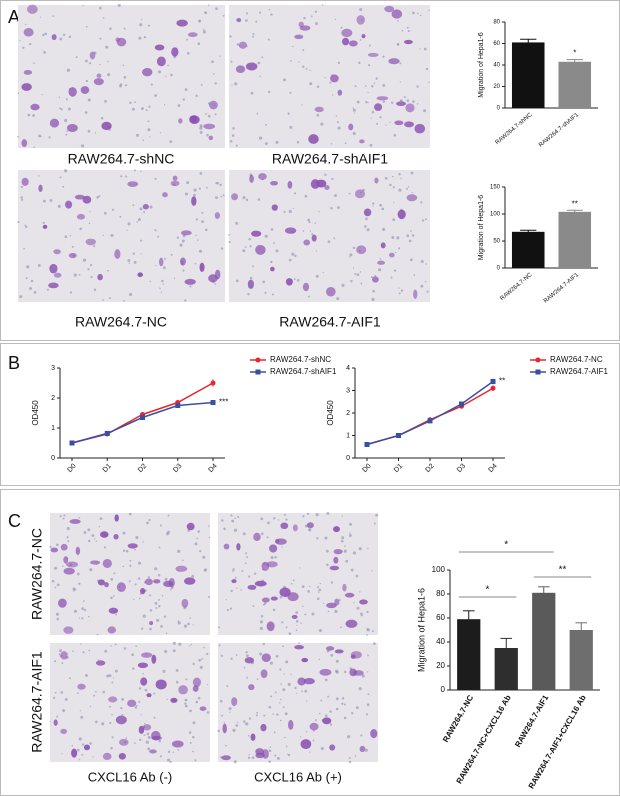 The image size is (620, 796). I want to click on micrograph, so click(298, 574).